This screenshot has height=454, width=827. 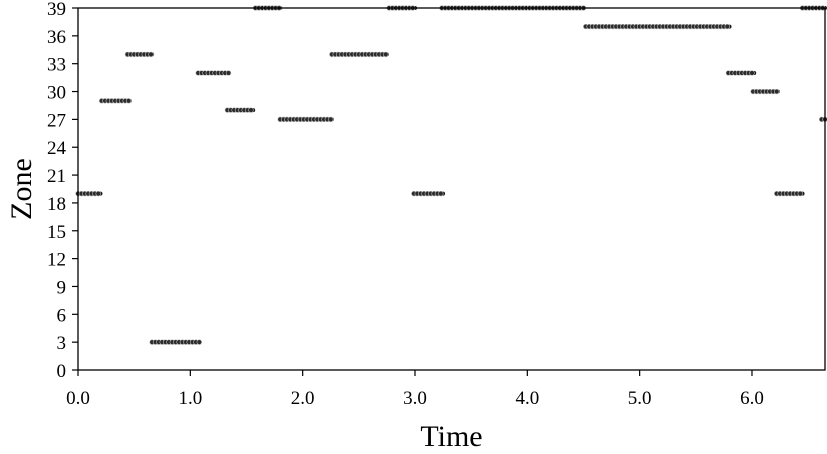 What do you see at coordinates (62, 315) in the screenshot?
I see `y-tick-label: 6` at bounding box center [62, 315].